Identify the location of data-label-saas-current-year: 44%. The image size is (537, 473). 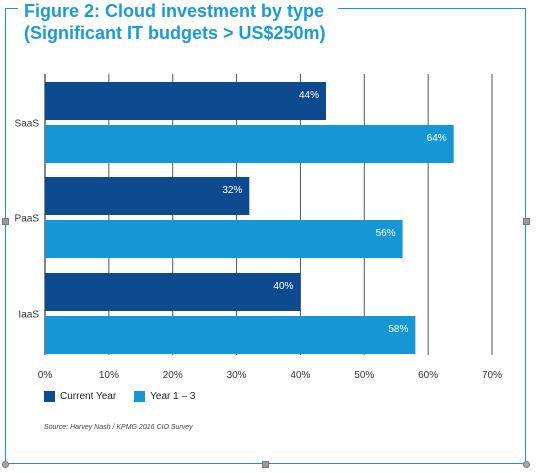
(309, 95).